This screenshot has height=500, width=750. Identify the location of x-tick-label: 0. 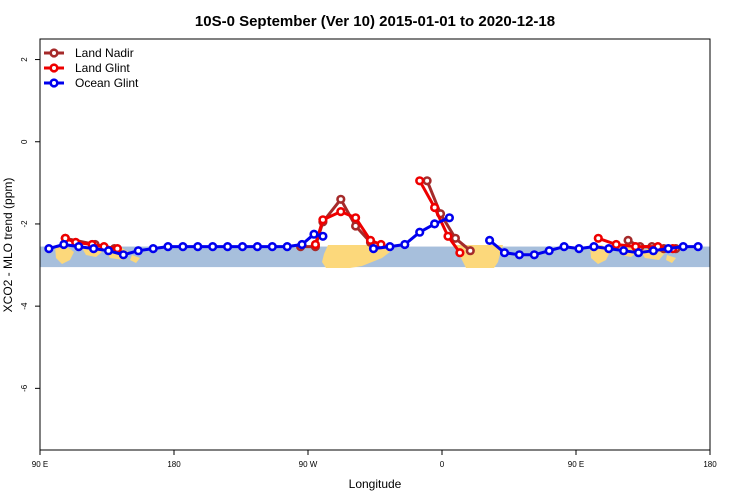
(442, 464).